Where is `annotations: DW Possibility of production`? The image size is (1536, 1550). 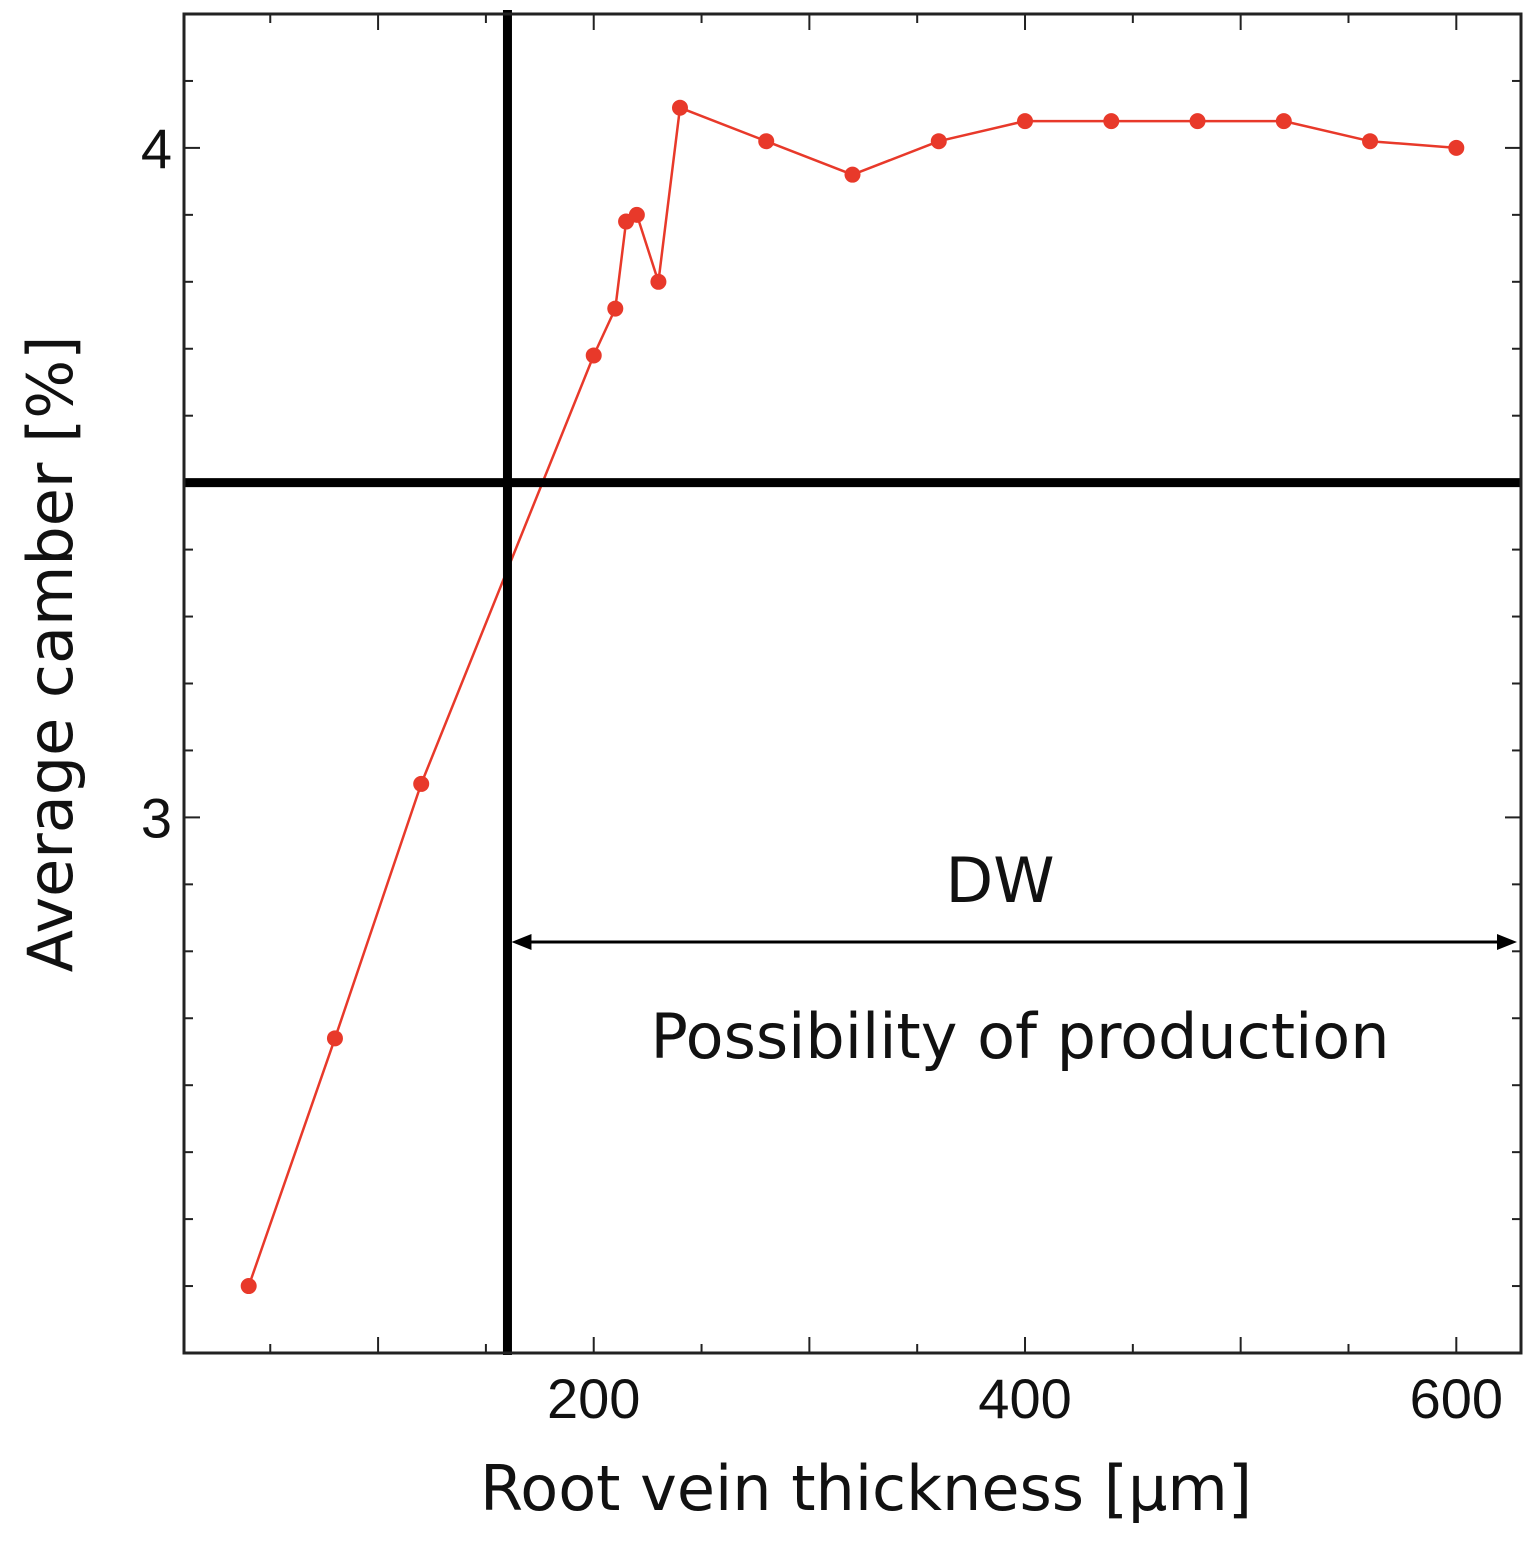 annotations: DW Possibility of production is located at coordinates (1014, 958).